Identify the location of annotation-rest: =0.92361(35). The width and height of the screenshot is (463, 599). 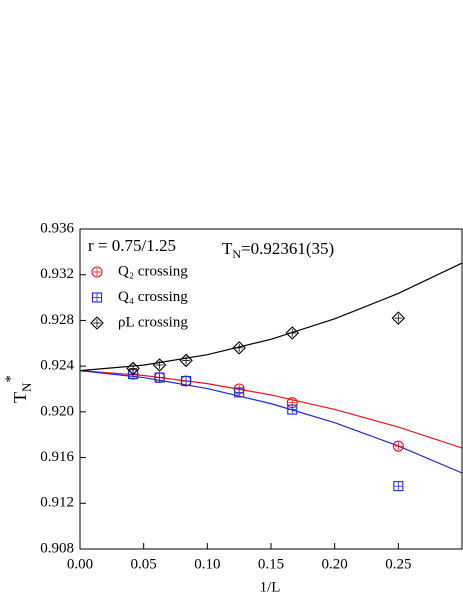
(287, 248).